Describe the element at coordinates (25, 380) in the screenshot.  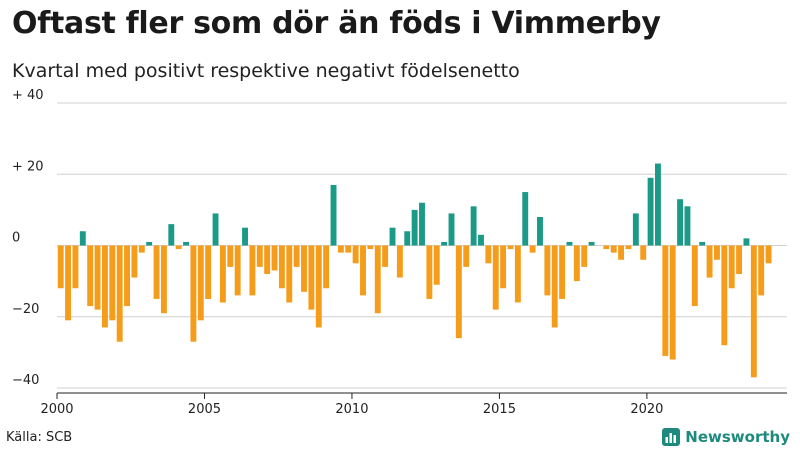
I see `y-tick-label: −40` at that location.